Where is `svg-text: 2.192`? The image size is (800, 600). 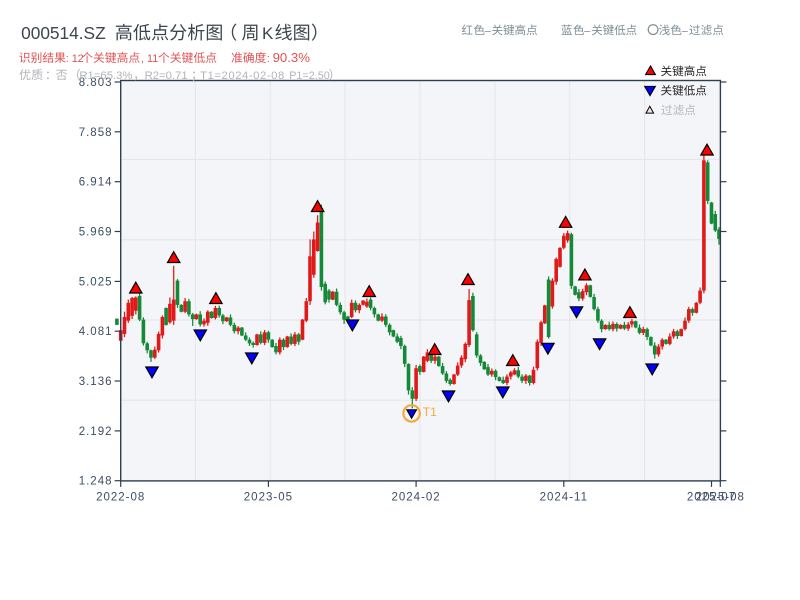
svg-text: 2.192 is located at coordinates (96, 432).